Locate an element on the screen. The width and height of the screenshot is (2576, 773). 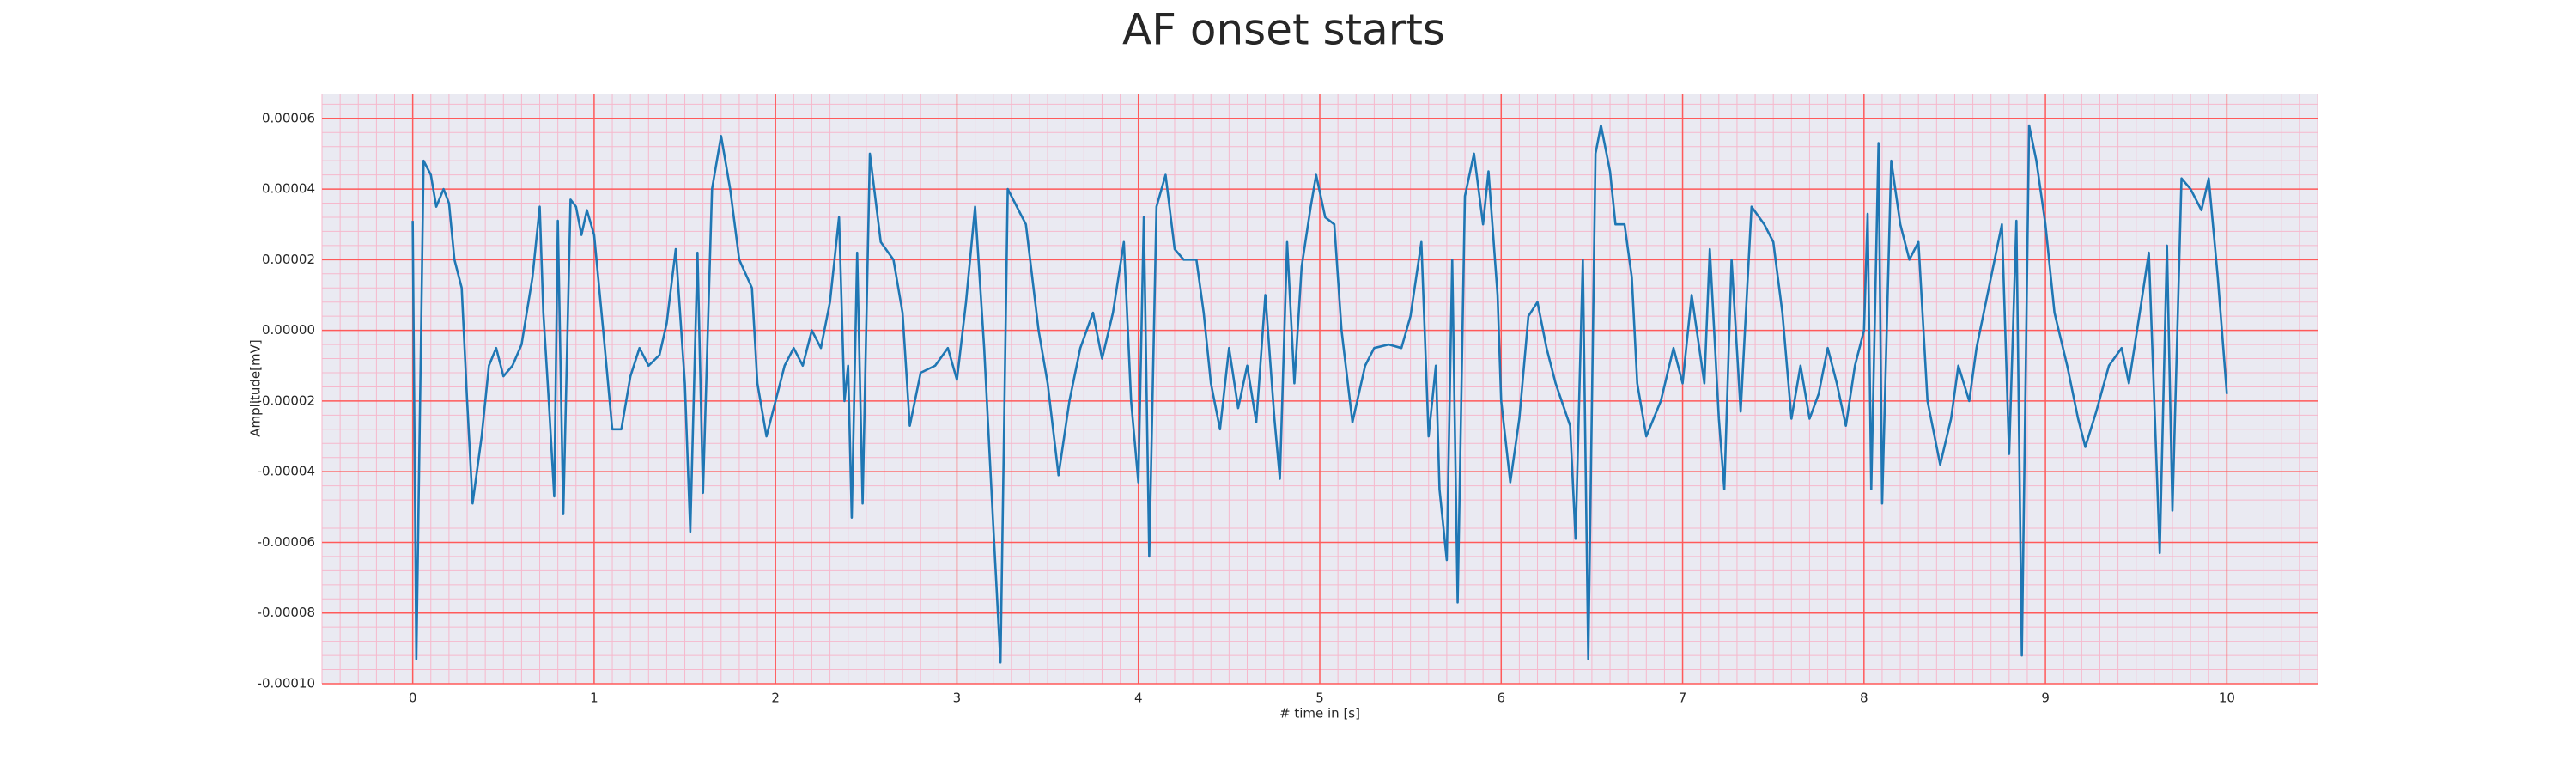
x-tick-label: 10 is located at coordinates (2227, 698).